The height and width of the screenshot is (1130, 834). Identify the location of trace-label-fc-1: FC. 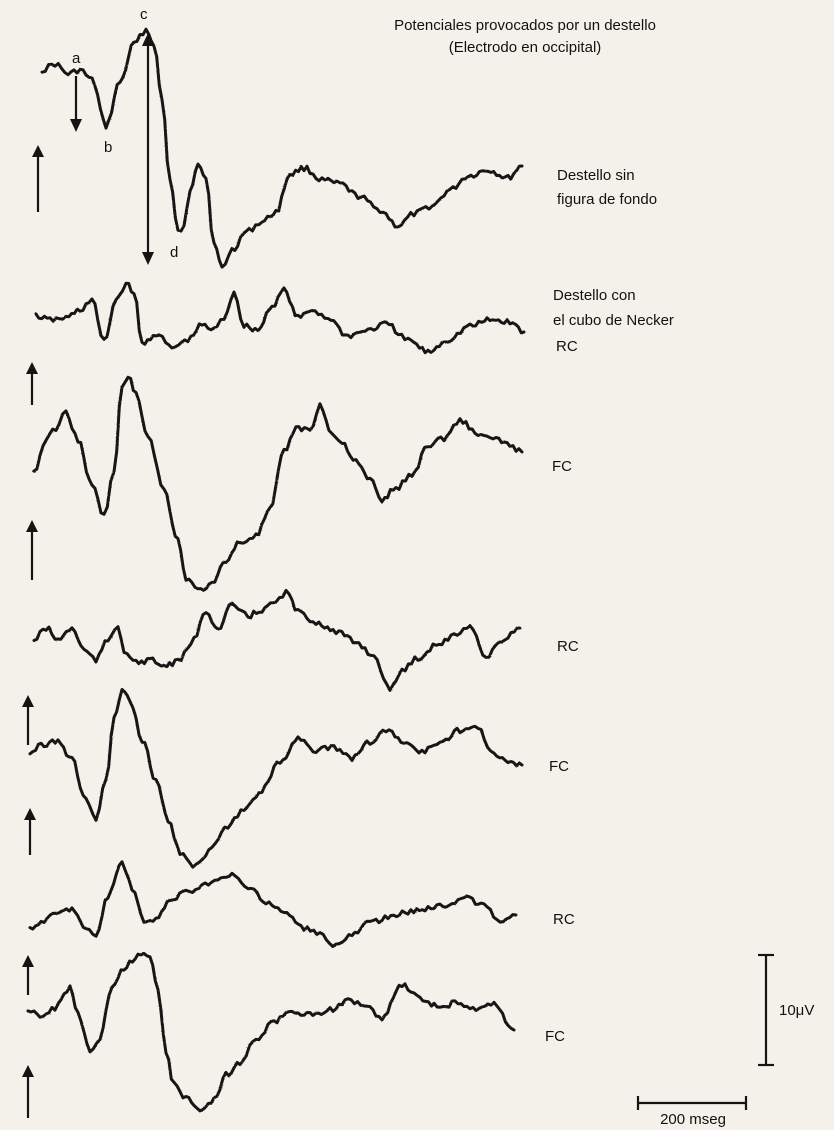
(562, 466).